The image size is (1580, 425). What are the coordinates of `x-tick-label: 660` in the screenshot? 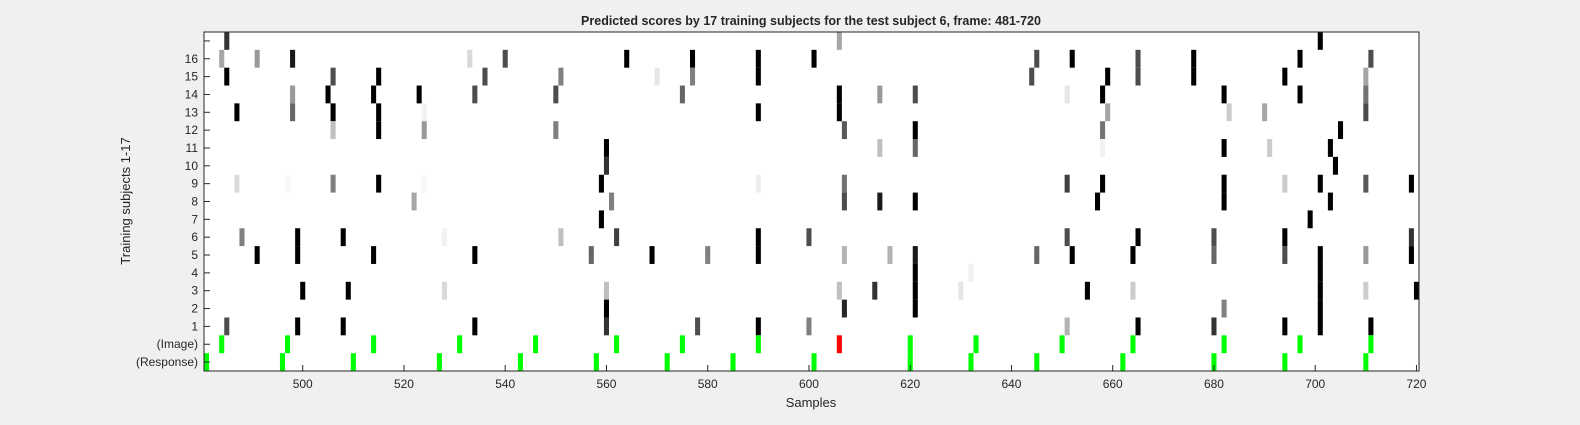 It's located at (1113, 384).